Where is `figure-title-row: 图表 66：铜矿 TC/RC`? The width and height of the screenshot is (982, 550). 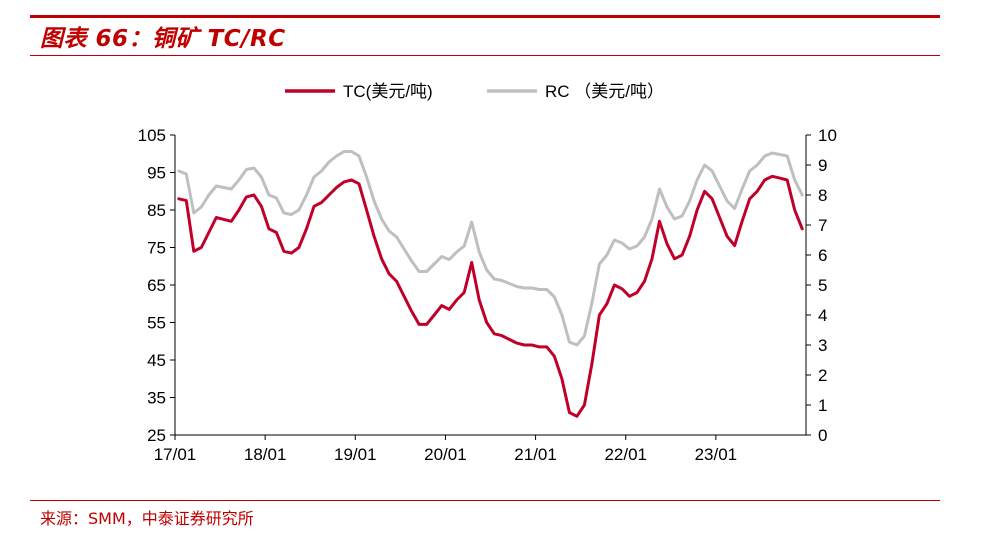
figure-title-row: 图表 66：铜矿 TC/RC is located at coordinates (163, 36).